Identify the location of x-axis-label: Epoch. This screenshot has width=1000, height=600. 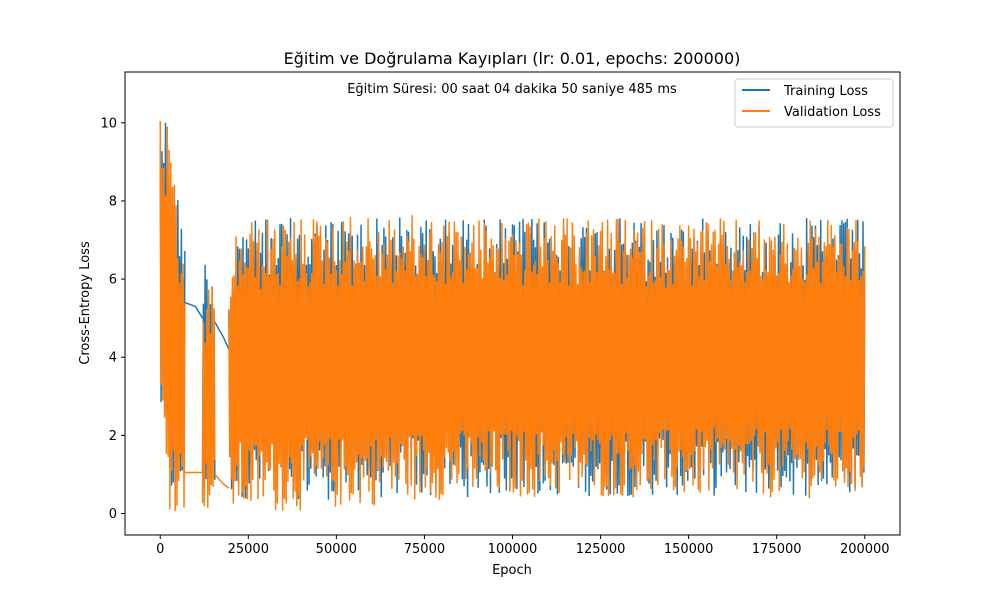
(512, 570).